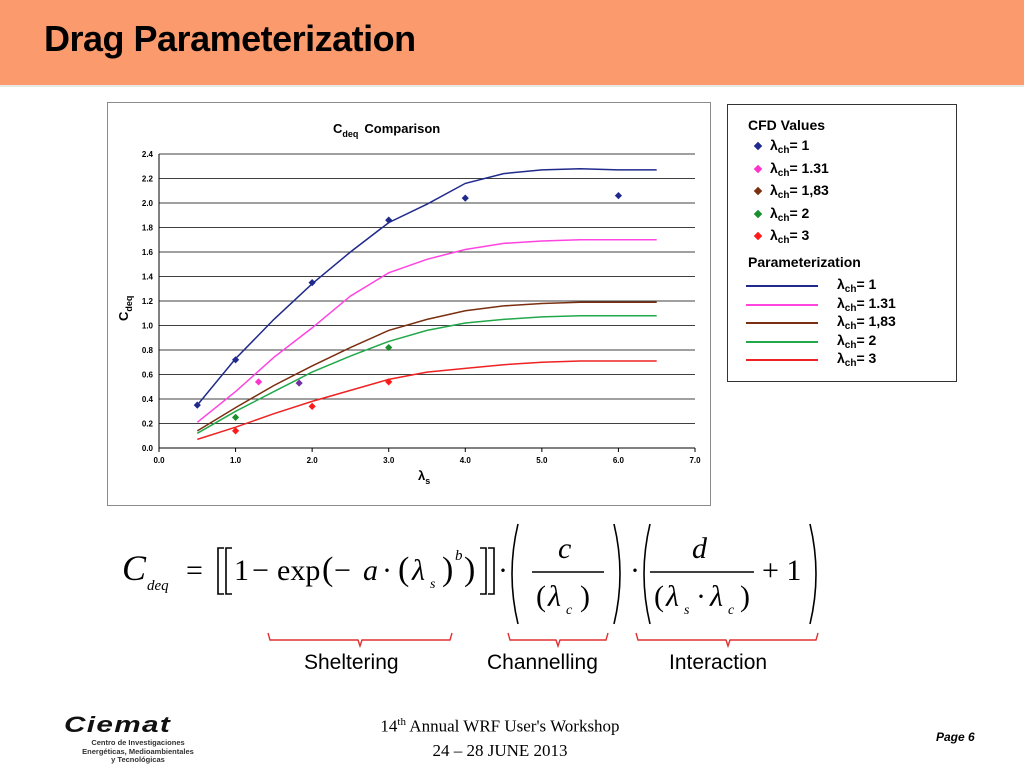 The width and height of the screenshot is (1024, 768). Describe the element at coordinates (799, 169) in the screenshot. I see `legend-cfd-label-2: λch= 1.31` at that location.